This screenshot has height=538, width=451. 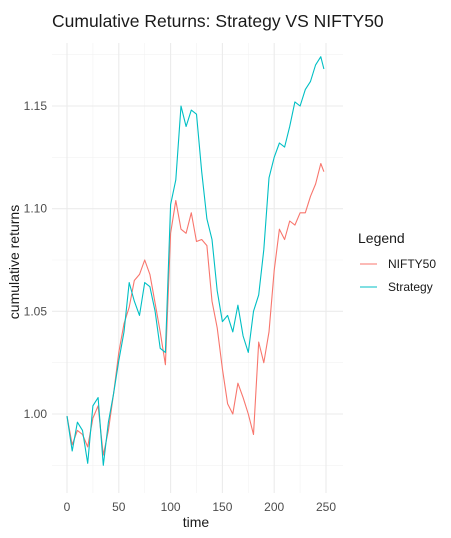 What do you see at coordinates (381, 238) in the screenshot?
I see `legend-title: Legend` at bounding box center [381, 238].